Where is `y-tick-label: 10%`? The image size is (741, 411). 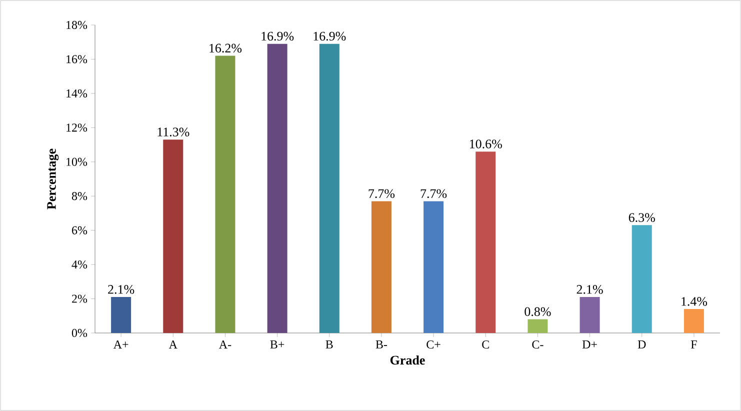
y-tick-label: 10% is located at coordinates (77, 162).